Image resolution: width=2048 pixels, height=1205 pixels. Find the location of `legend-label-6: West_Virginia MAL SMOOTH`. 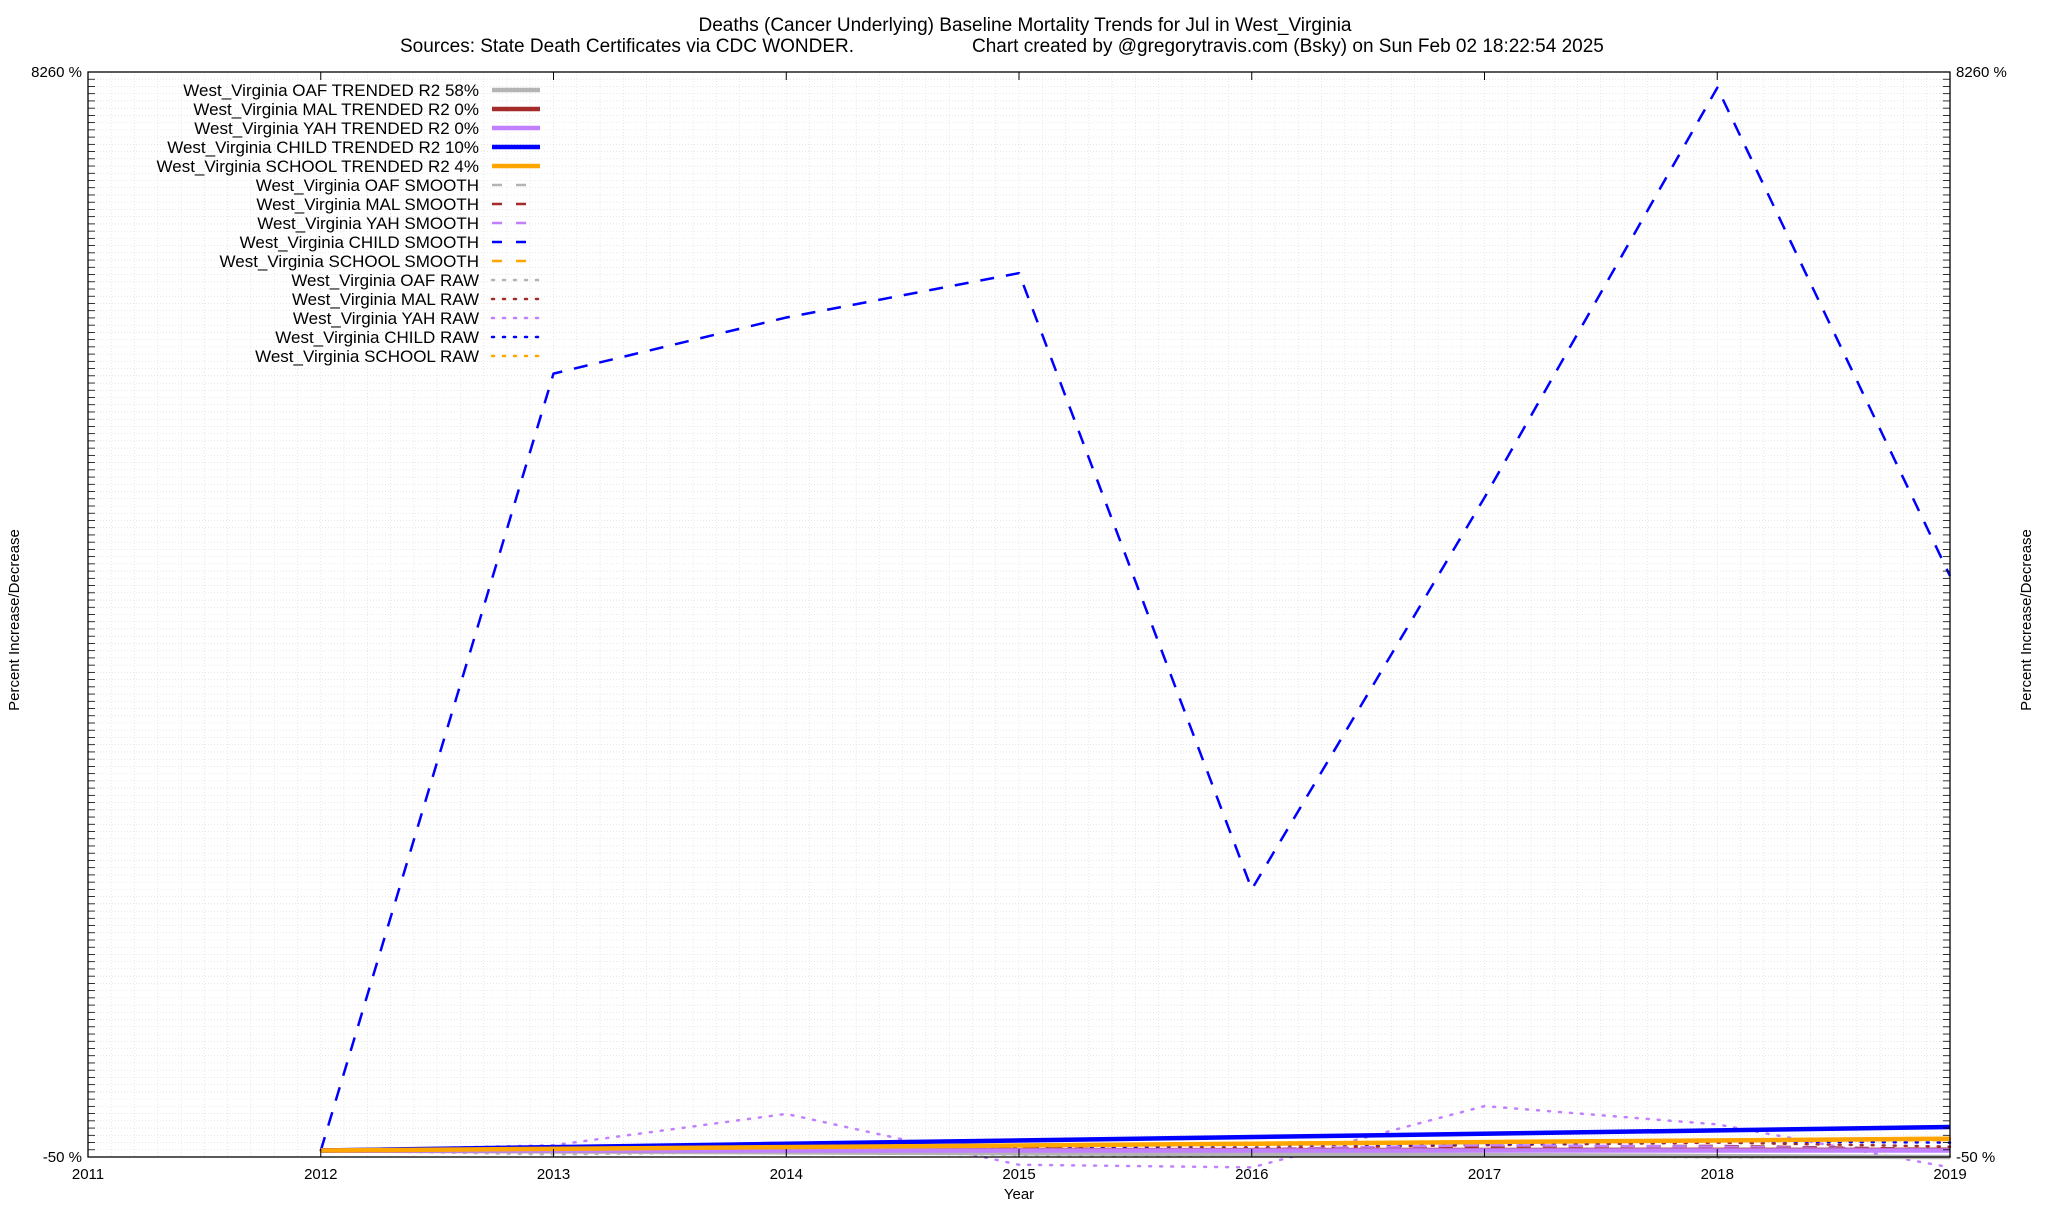

legend-label-6: West_Virginia MAL SMOOTH is located at coordinates (367, 204).